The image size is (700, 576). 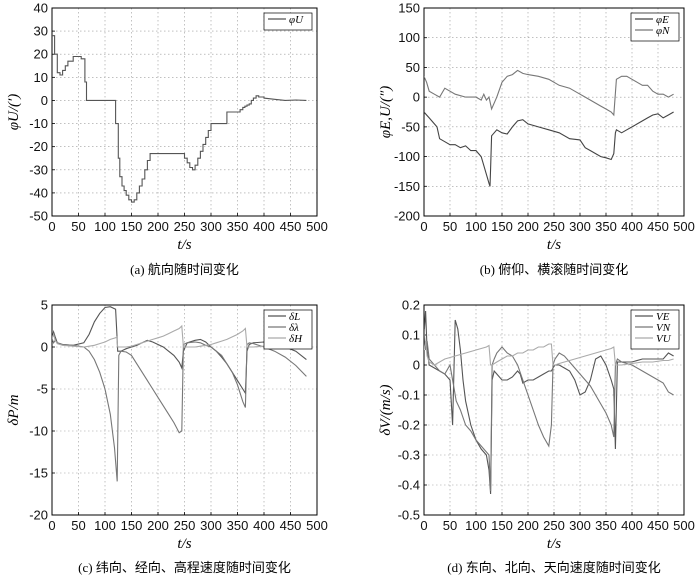 I want to click on y-tick-label: 50, so click(x=413, y=67).